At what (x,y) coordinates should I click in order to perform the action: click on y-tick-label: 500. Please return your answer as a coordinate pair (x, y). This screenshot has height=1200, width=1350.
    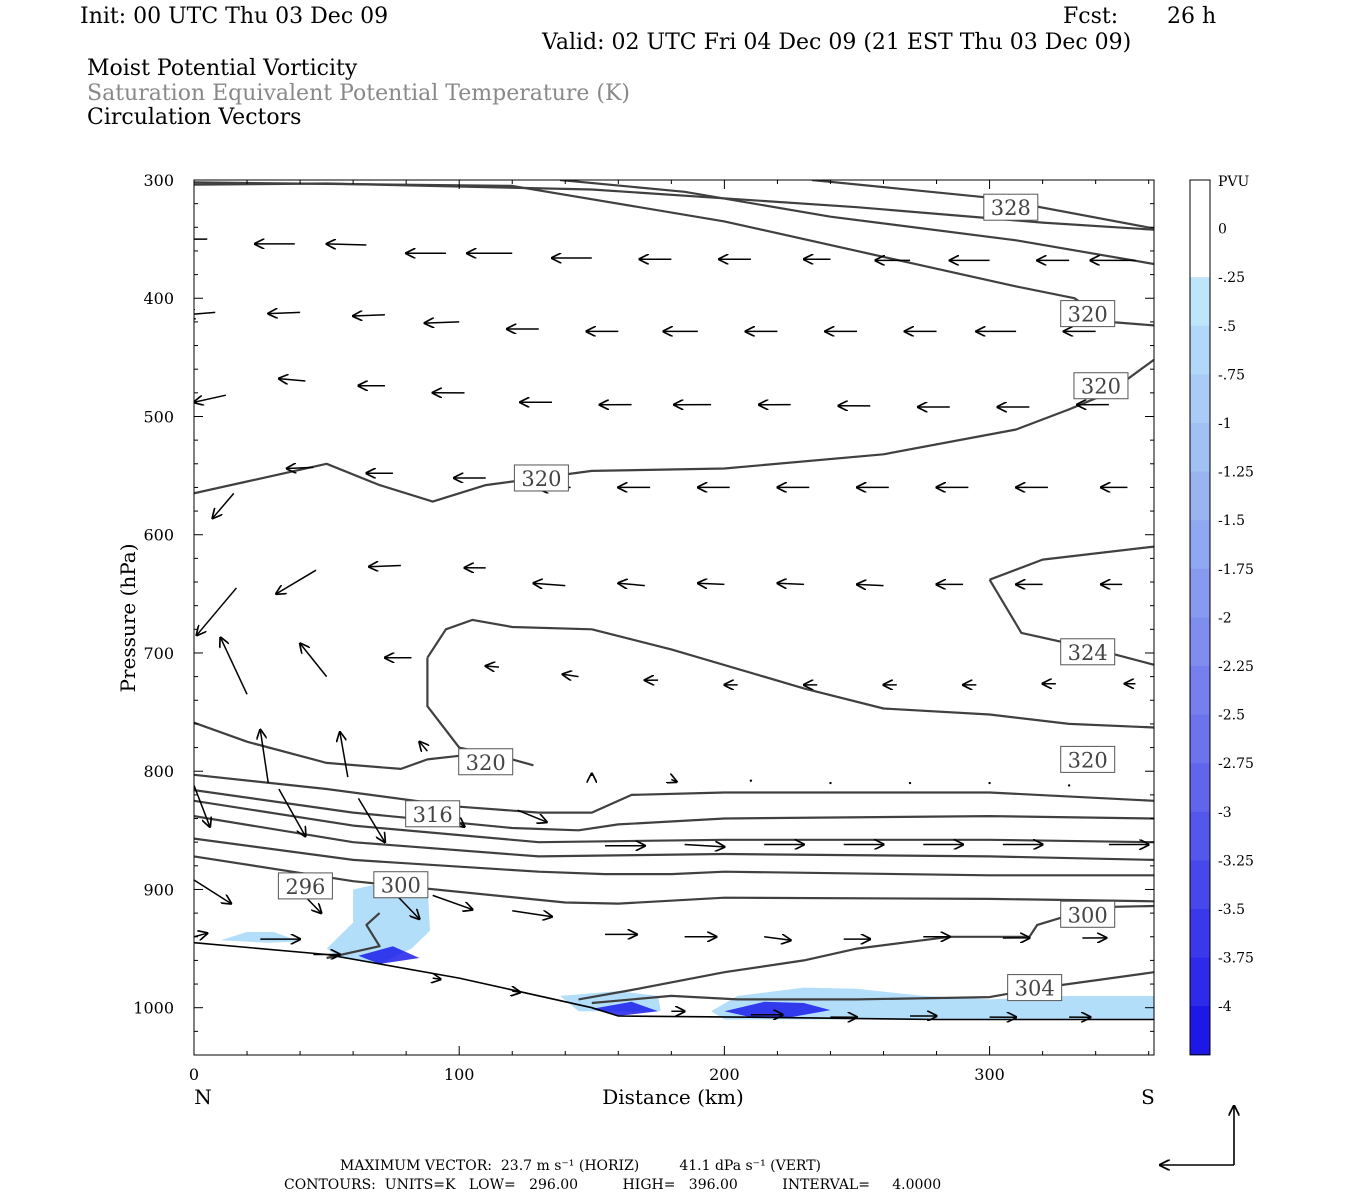
    Looking at the image, I should click on (158, 416).